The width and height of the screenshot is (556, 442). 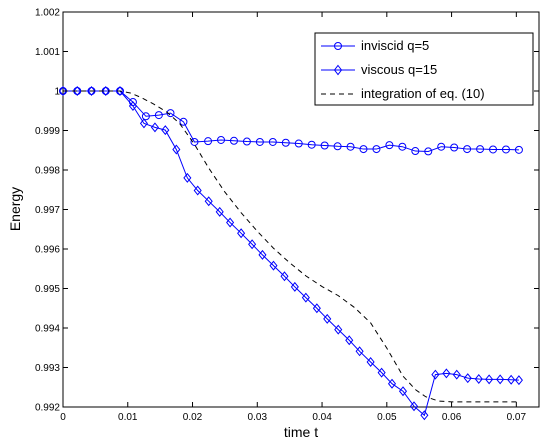 I want to click on x-tick-label: 0.02, so click(x=193, y=417).